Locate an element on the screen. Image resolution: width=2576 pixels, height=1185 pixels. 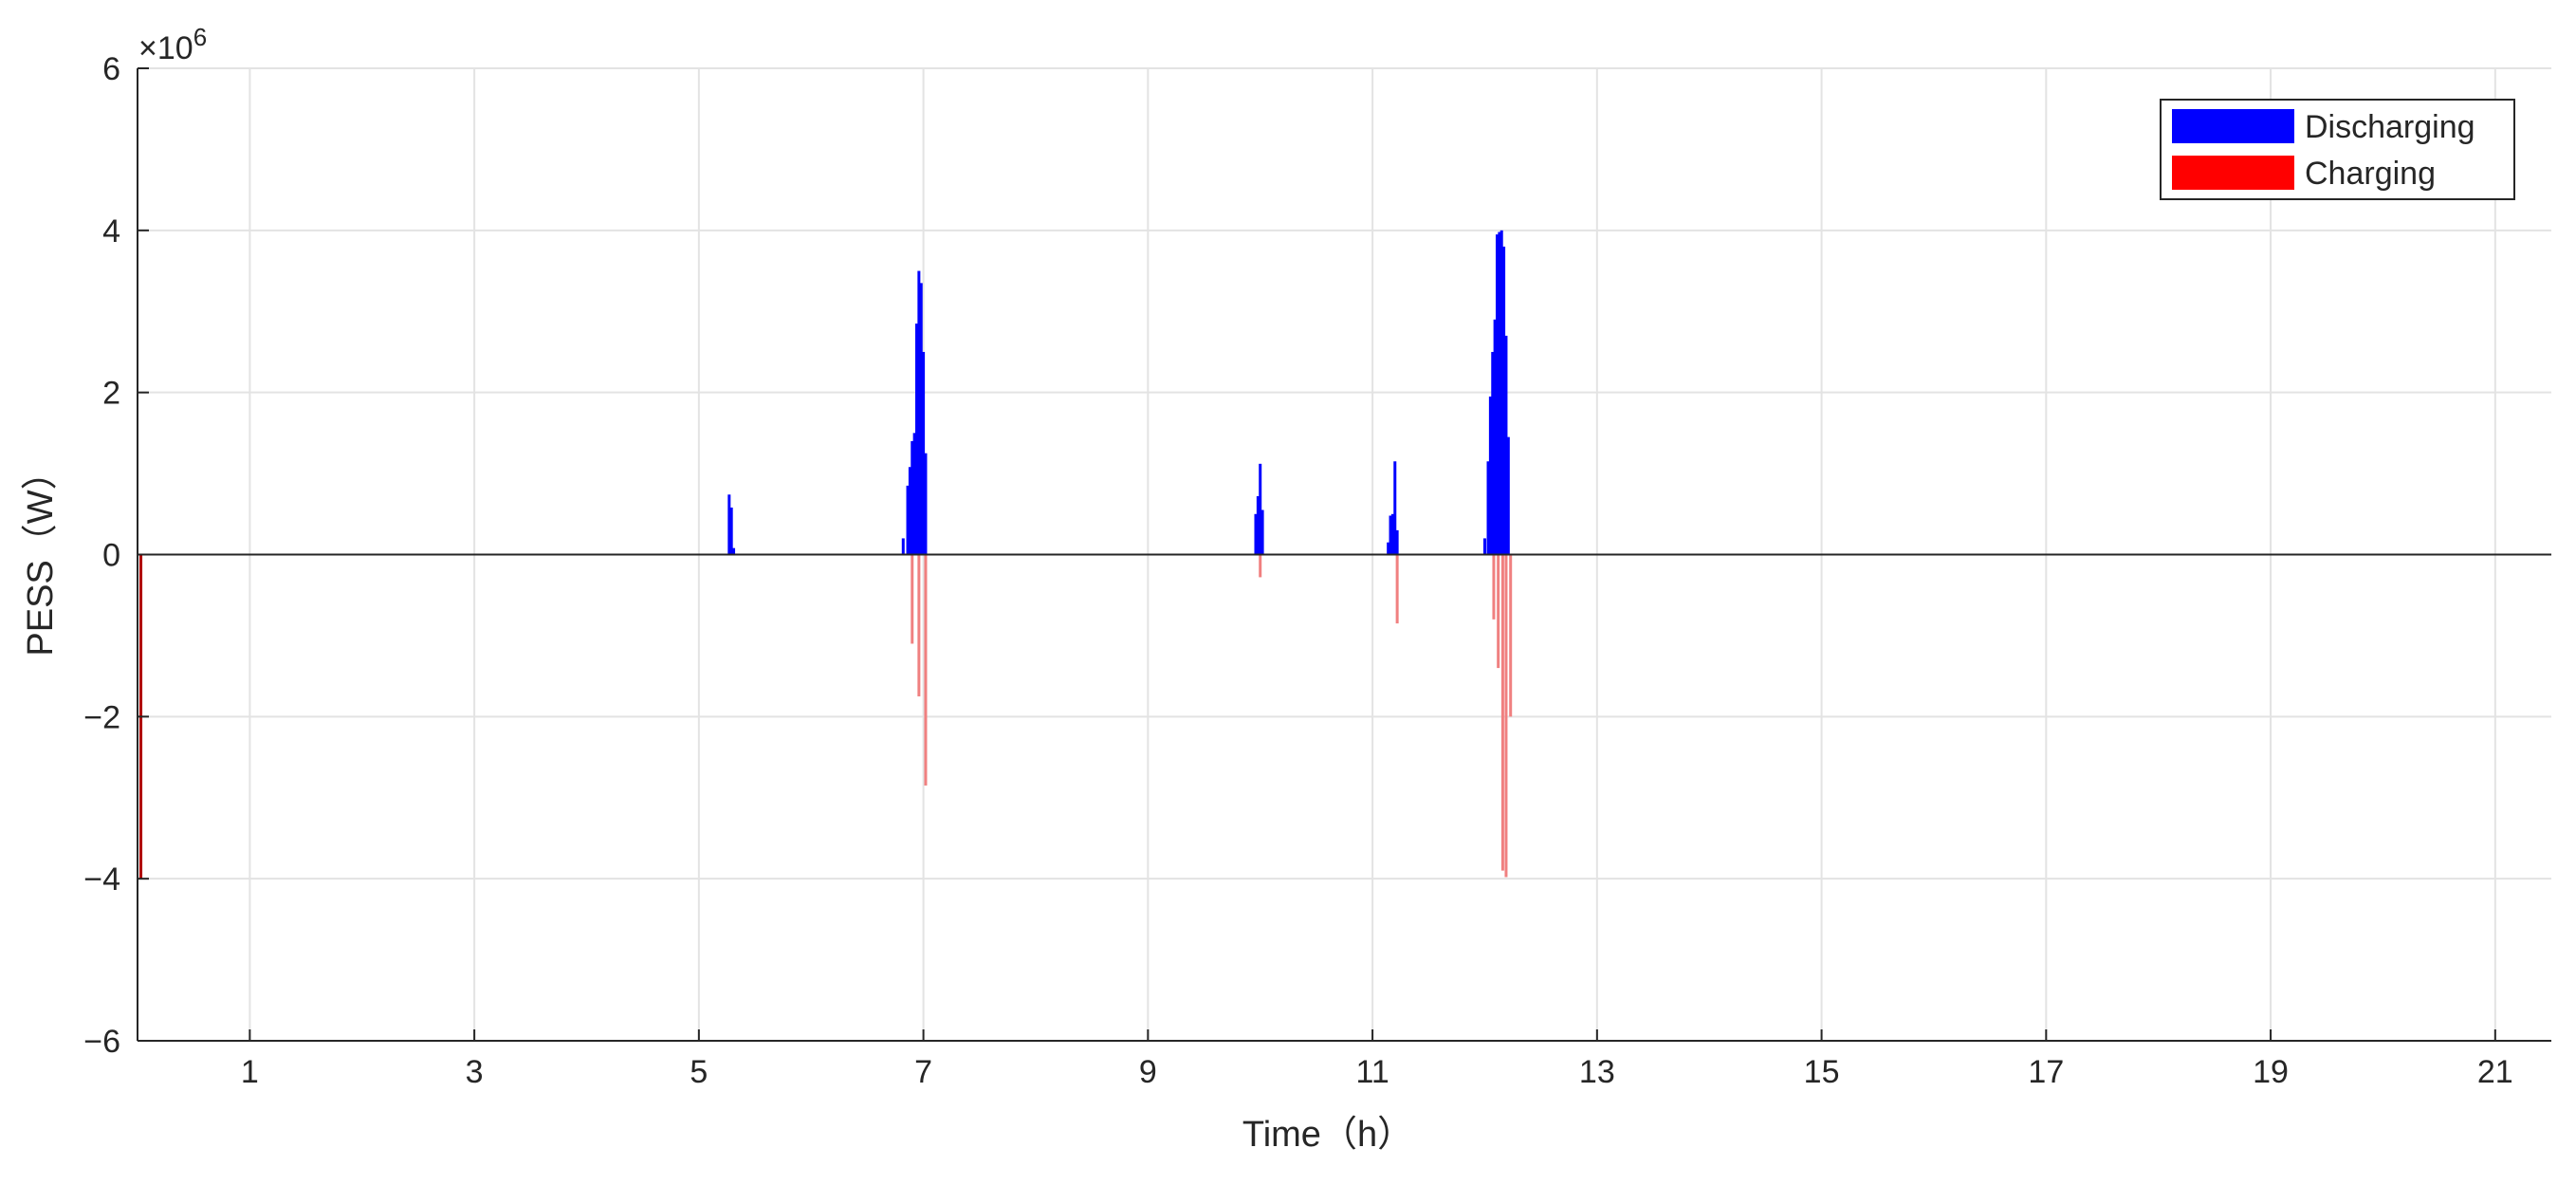
y-tick-label: 6 is located at coordinates (111, 69).